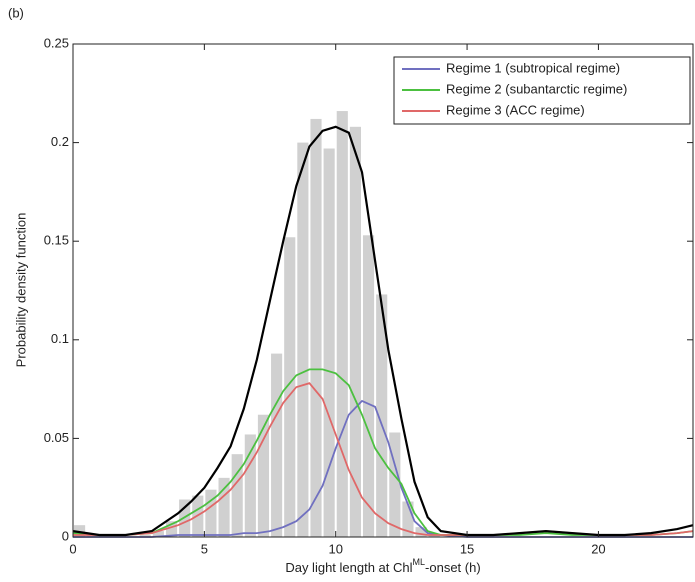 The image size is (695, 582). I want to click on x-axis-label: Day light length at ChlML-onset (h), so click(382, 566).